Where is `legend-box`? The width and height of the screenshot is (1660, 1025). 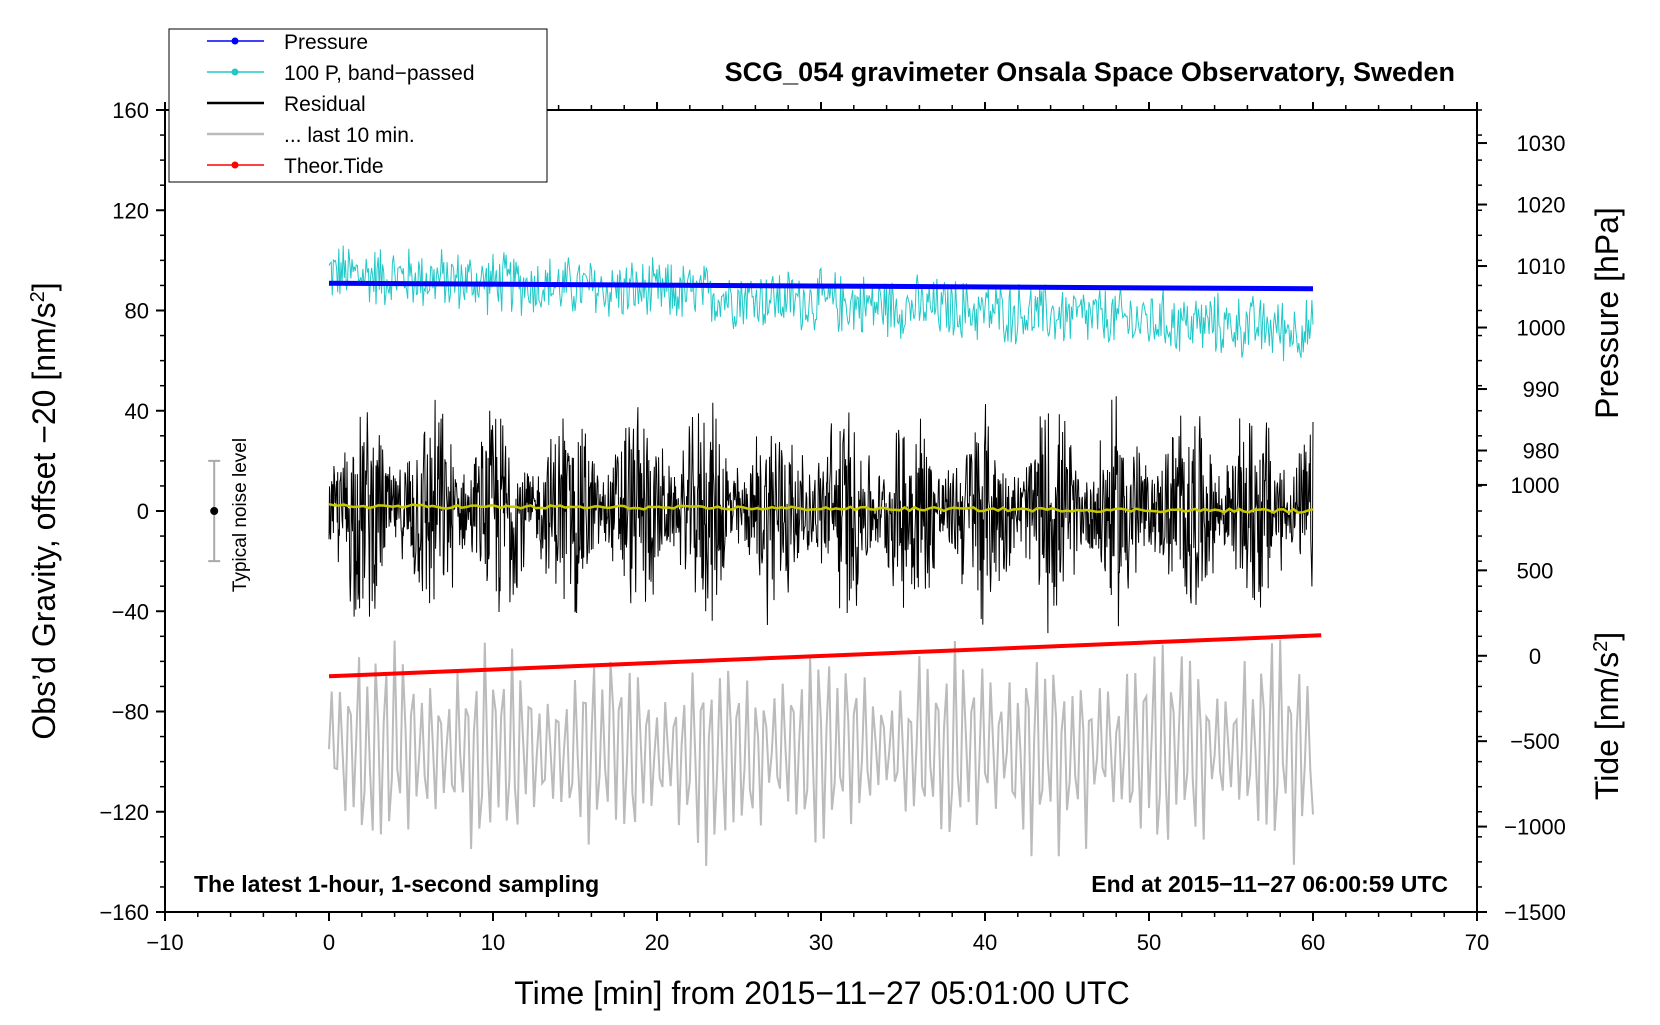
legend-box is located at coordinates (358, 105).